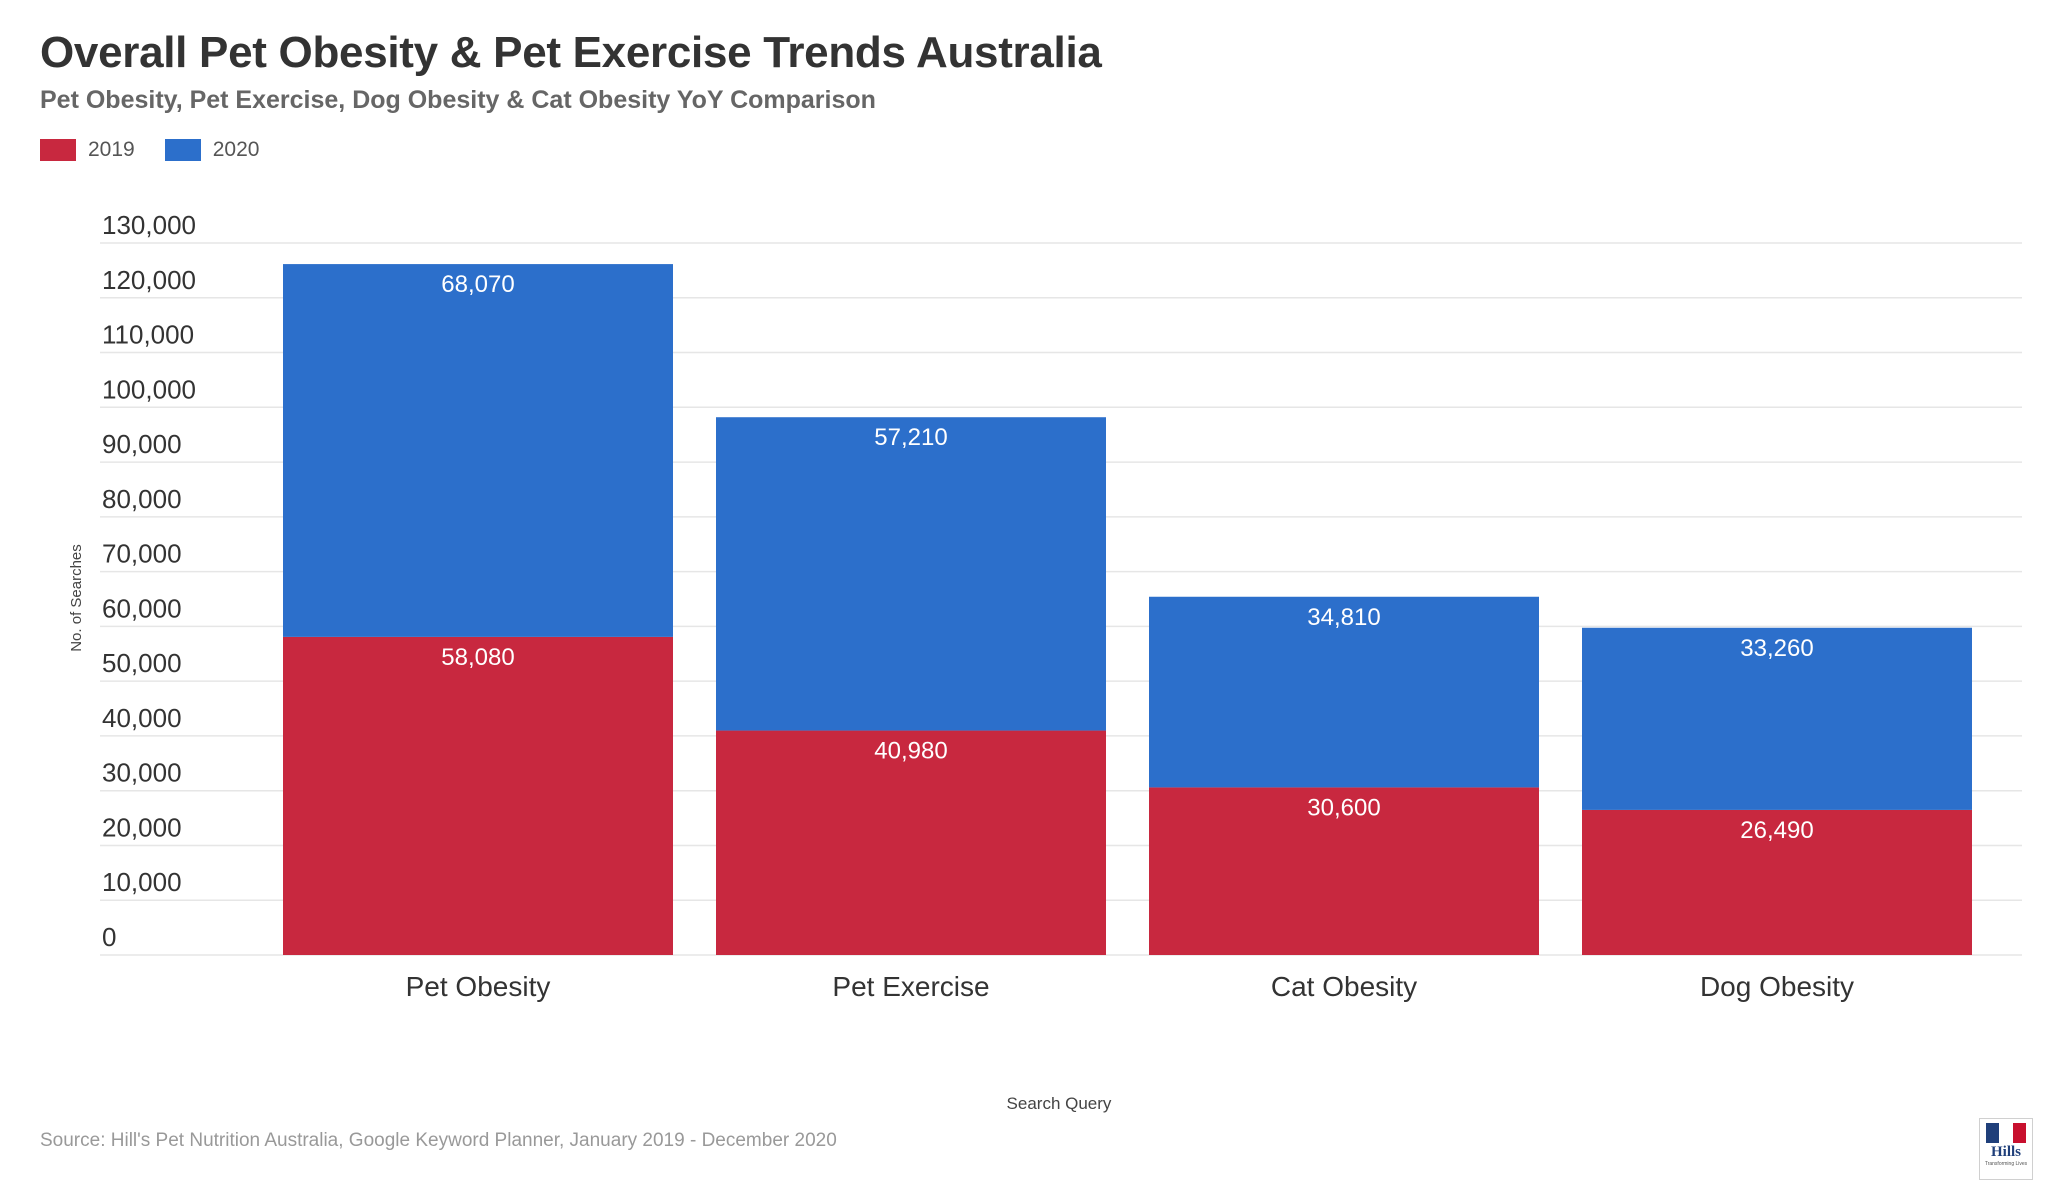 The height and width of the screenshot is (1191, 2048). What do you see at coordinates (910, 986) in the screenshot?
I see `x-tick-label: Pet Exercise` at bounding box center [910, 986].